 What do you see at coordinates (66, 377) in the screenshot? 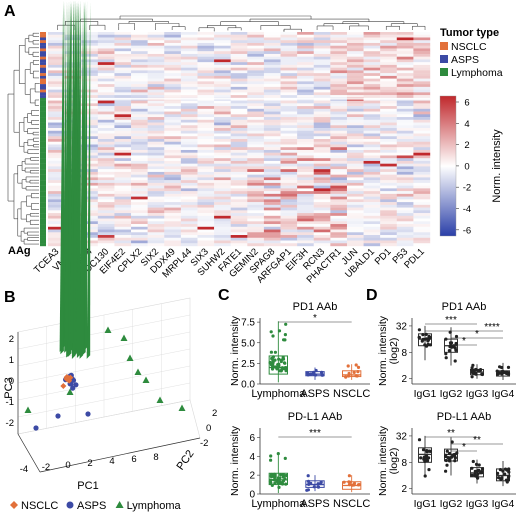
I see `nsclc-point` at bounding box center [66, 377].